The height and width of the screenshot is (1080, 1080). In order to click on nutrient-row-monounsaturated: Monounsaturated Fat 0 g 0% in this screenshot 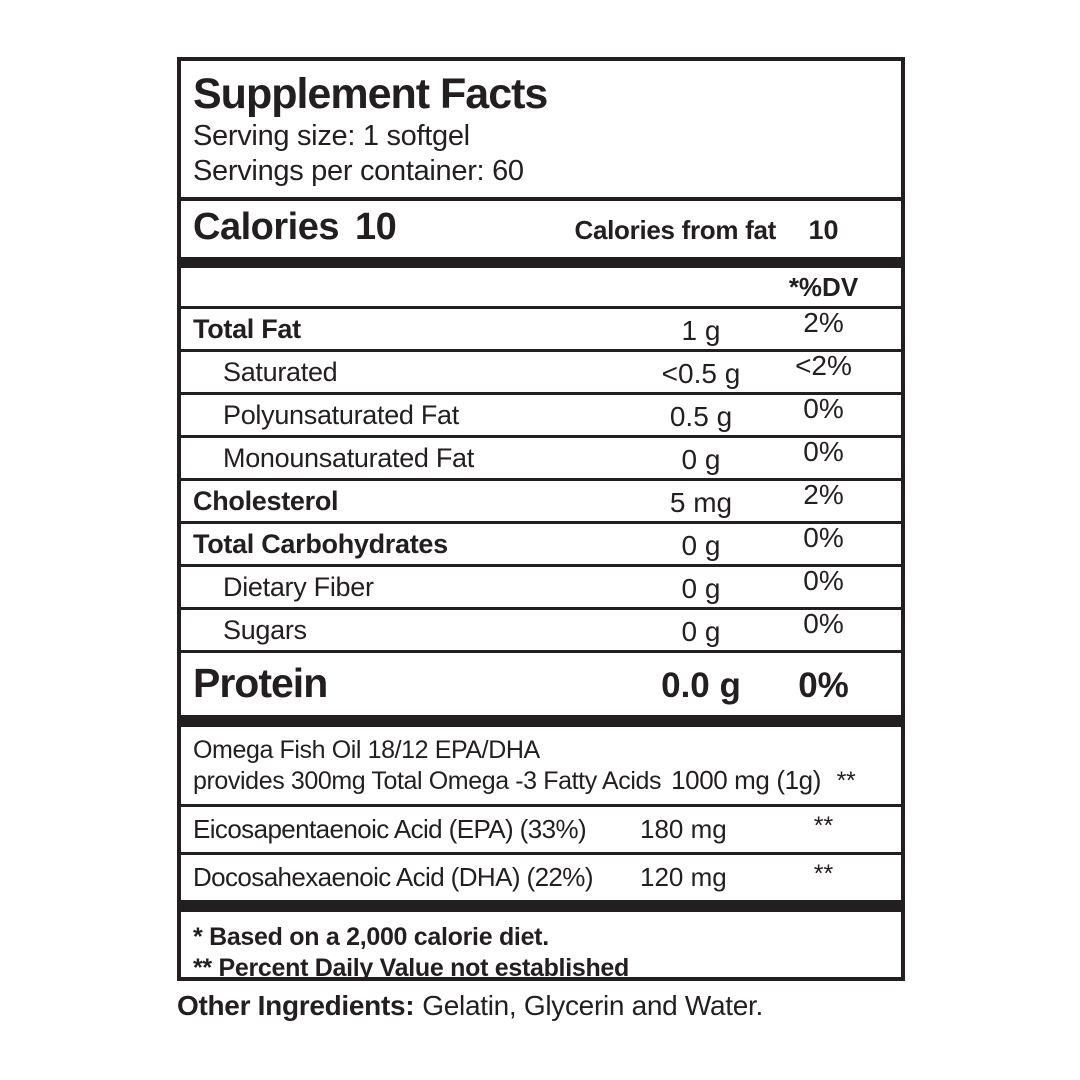, I will do `click(541, 457)`.